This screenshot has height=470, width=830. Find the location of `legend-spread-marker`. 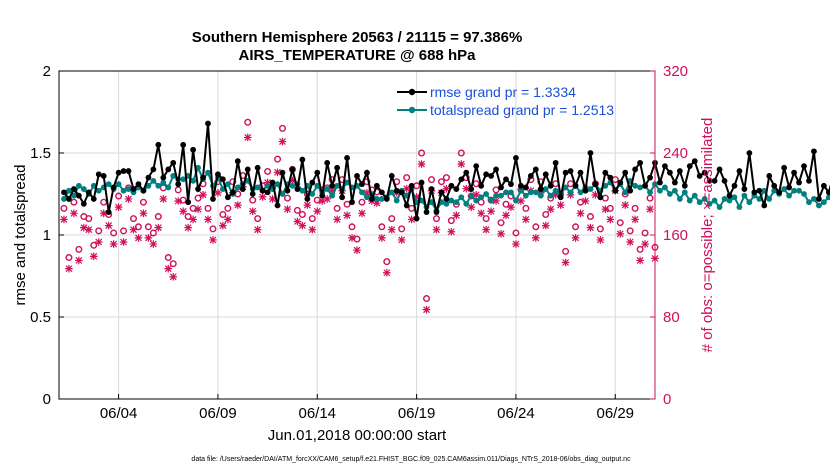

legend-spread-marker is located at coordinates (412, 110).